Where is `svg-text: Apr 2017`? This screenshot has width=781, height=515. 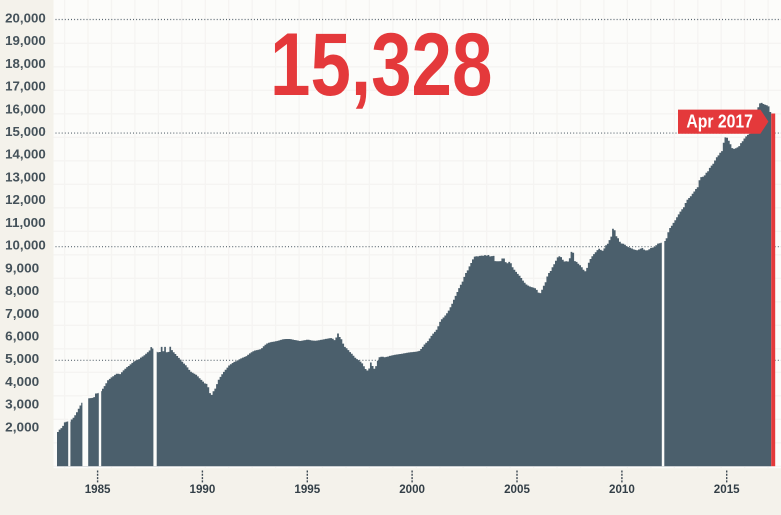 svg-text: Apr 2017 is located at coordinates (719, 121).